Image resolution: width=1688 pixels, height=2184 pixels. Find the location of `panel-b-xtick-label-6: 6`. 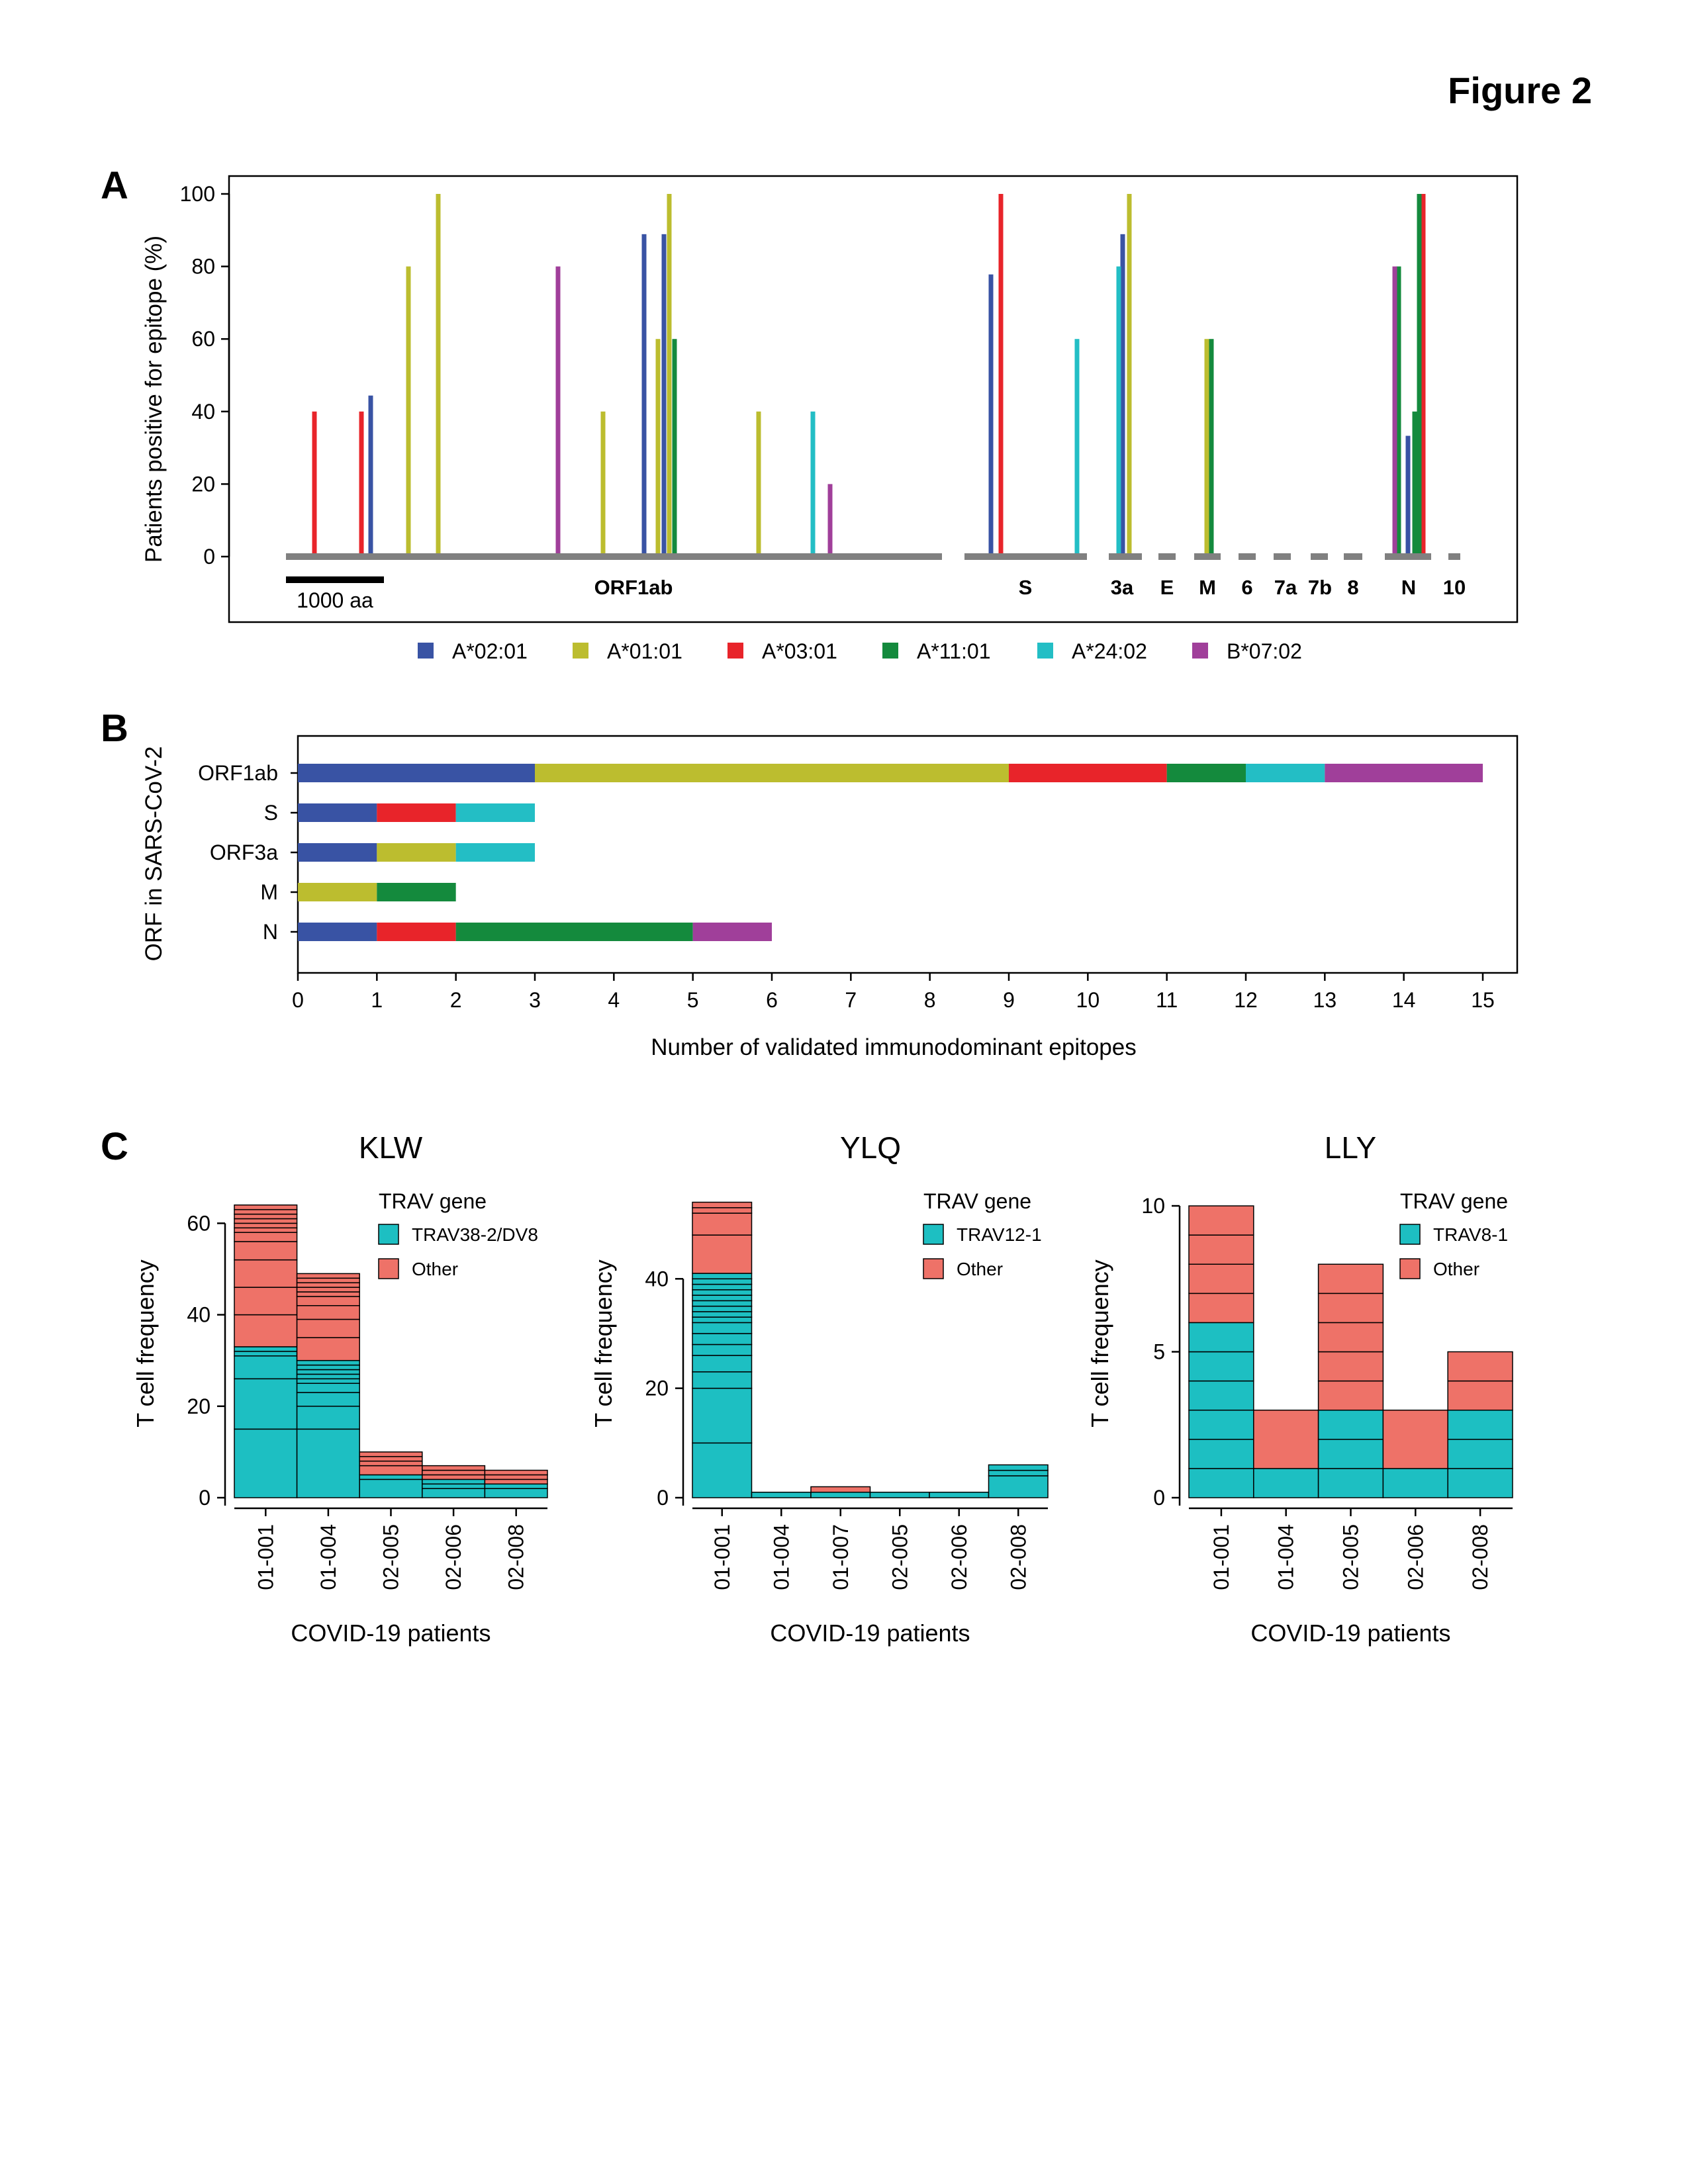

panel-b-xtick-label-6: 6 is located at coordinates (772, 1000).